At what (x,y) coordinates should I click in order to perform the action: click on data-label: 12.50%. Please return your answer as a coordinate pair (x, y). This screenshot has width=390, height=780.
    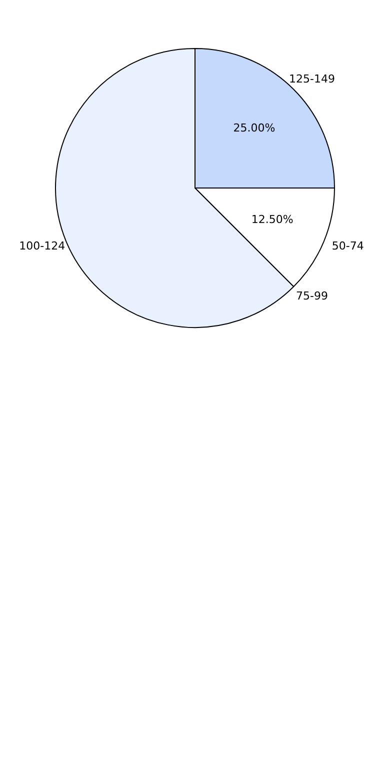
    Looking at the image, I should click on (272, 219).